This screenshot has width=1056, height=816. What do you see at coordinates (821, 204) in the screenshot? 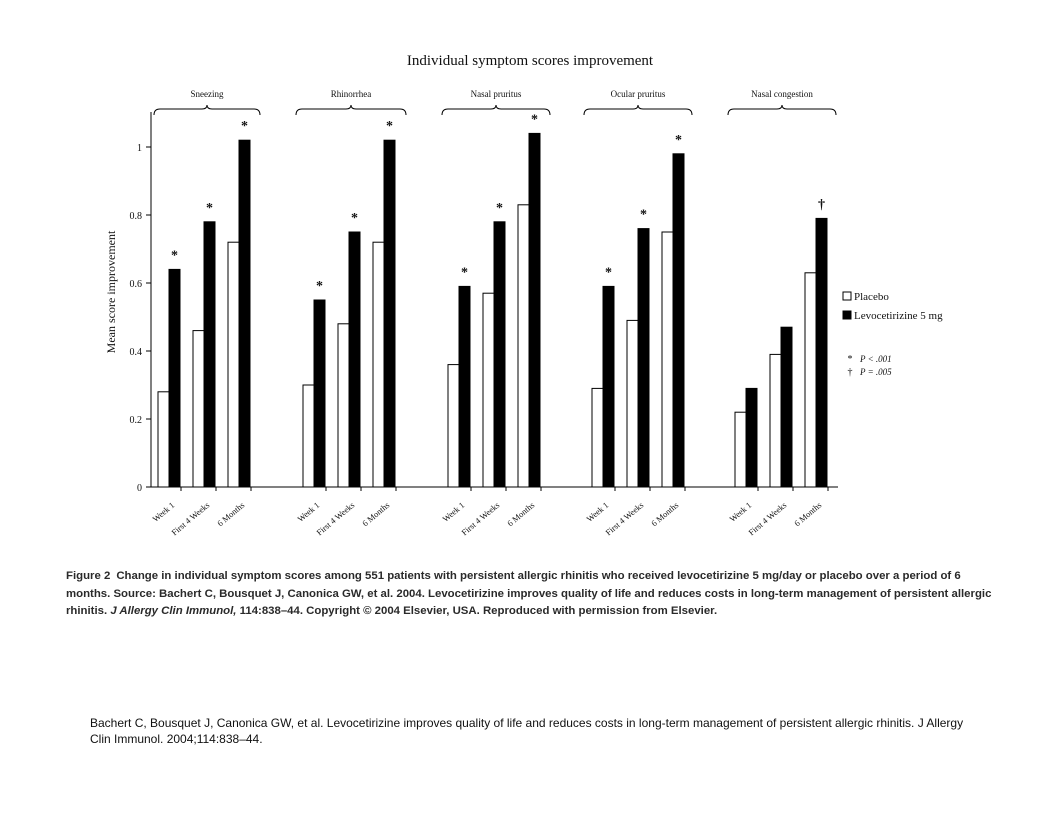
I see `significance-marker: †` at bounding box center [821, 204].